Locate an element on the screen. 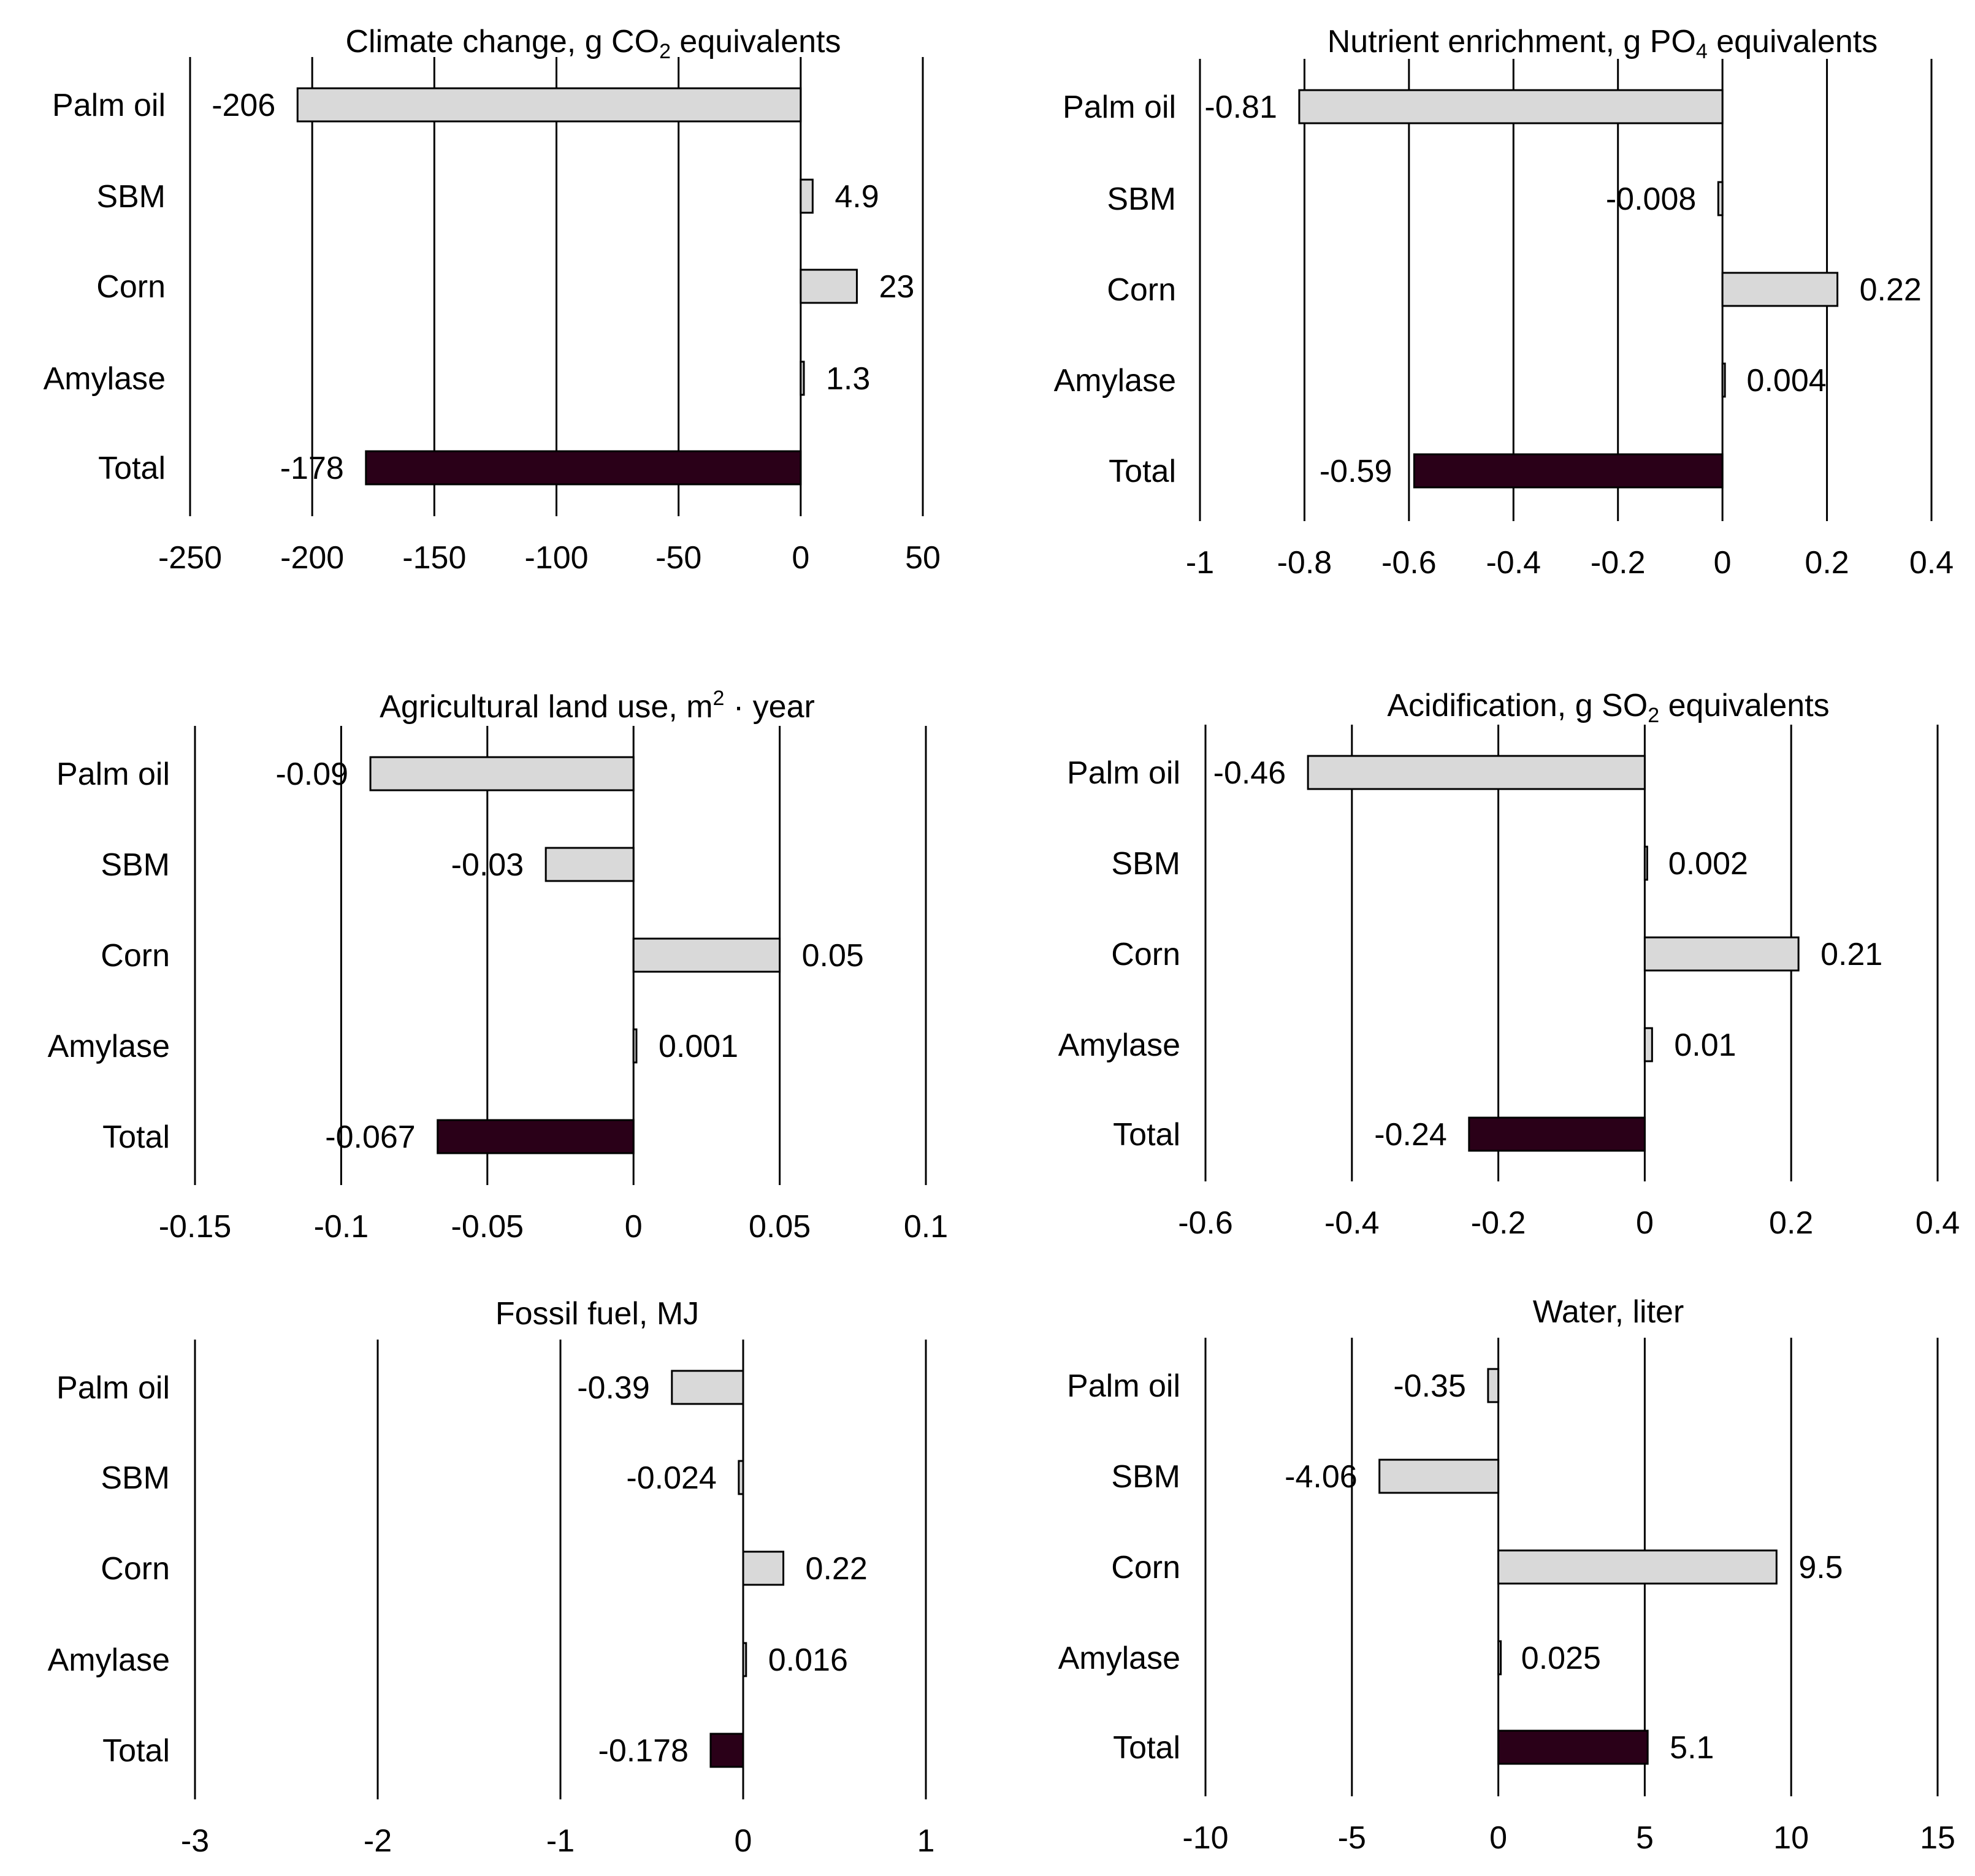 The width and height of the screenshot is (1975, 1876). chart-title: Water, liter is located at coordinates (1609, 1312).